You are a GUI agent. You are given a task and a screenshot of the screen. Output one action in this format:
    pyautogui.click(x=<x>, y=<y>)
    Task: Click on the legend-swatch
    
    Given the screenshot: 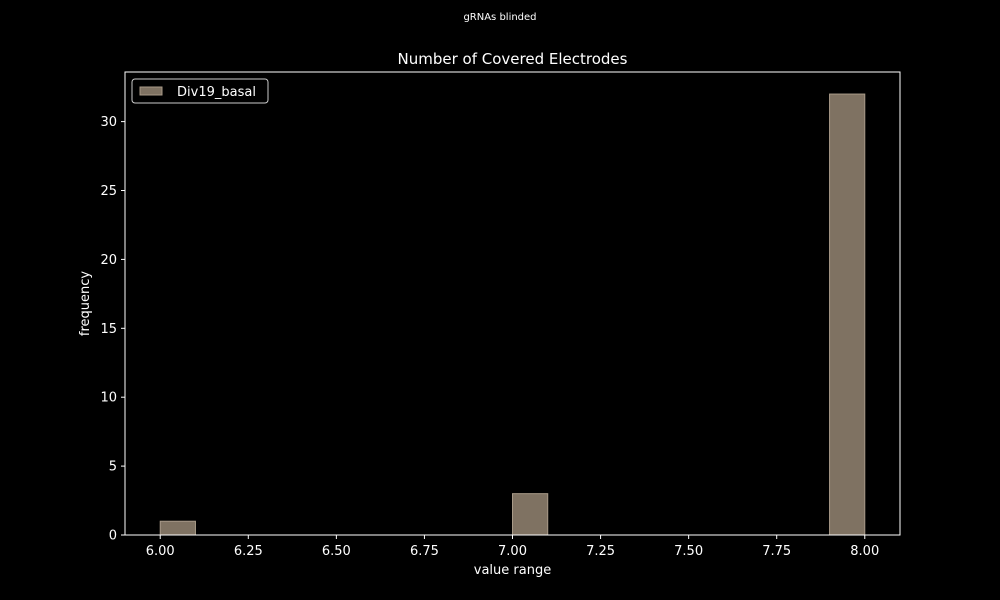 What is the action you would take?
    pyautogui.click(x=151, y=91)
    